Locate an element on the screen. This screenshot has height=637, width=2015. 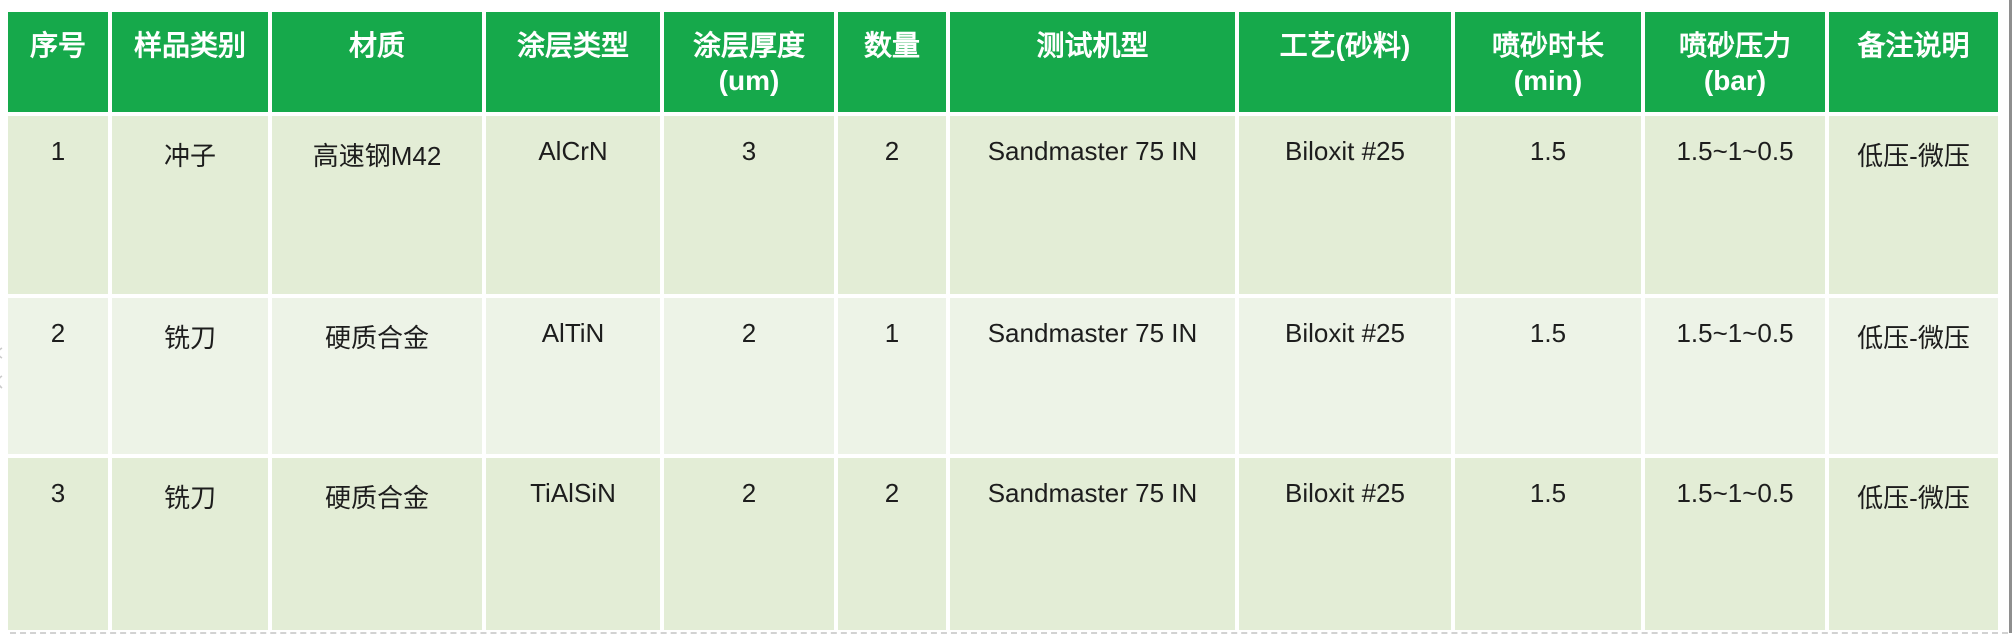
cell-serial: 3 is located at coordinates (58, 544).